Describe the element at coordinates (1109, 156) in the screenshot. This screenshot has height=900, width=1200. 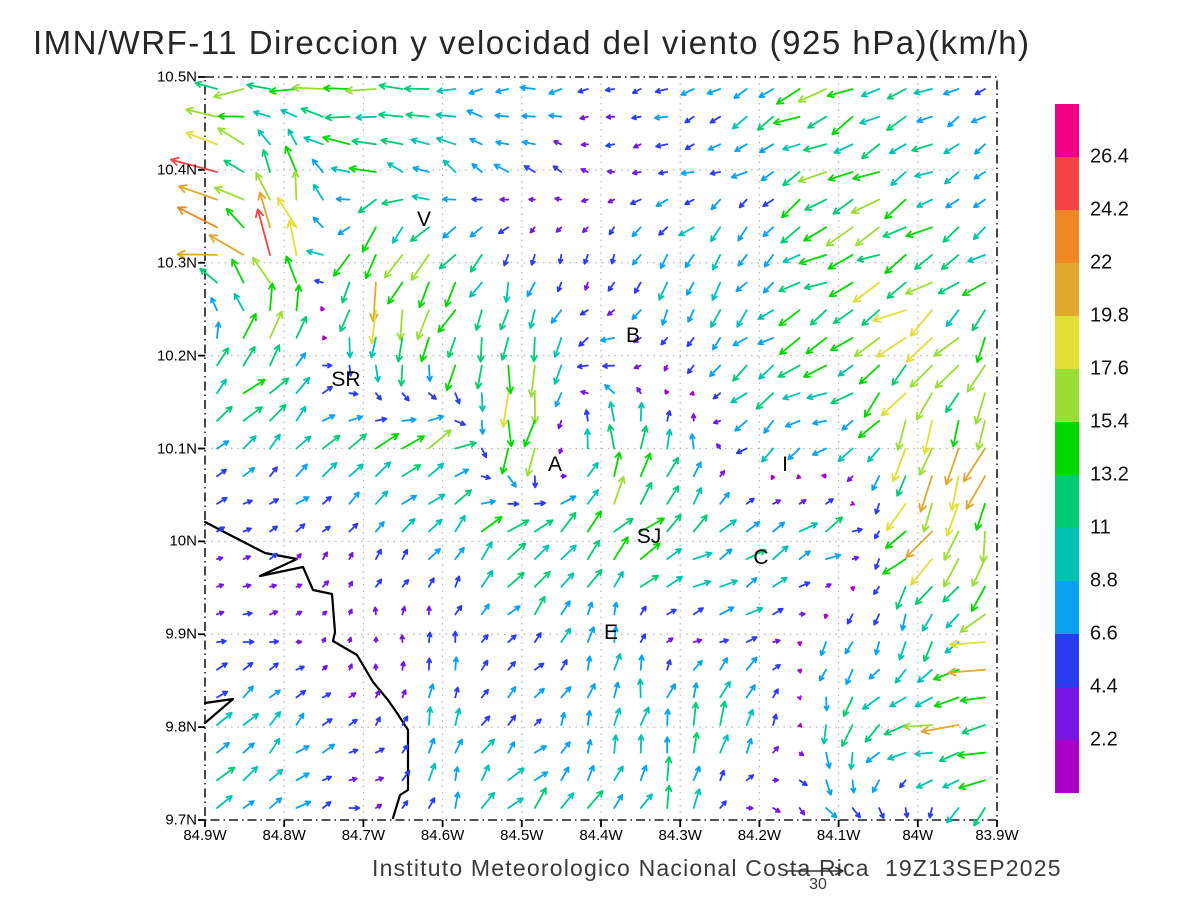
I see `colorbar-tick-label: 26.4` at that location.